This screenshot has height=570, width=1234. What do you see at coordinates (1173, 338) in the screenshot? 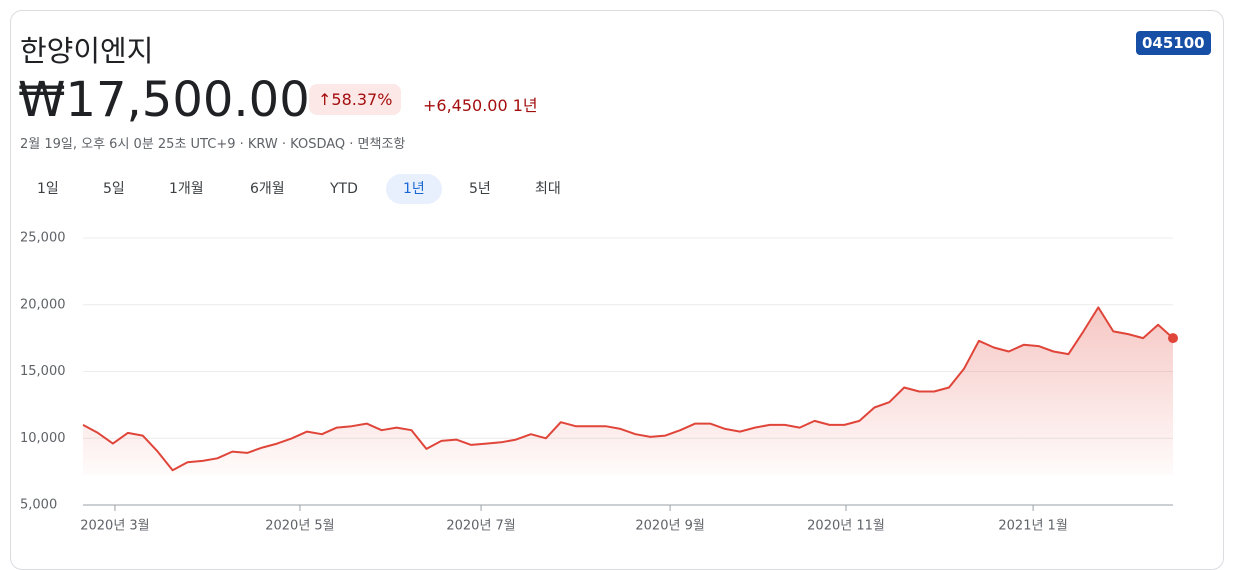
I see `last-point` at bounding box center [1173, 338].